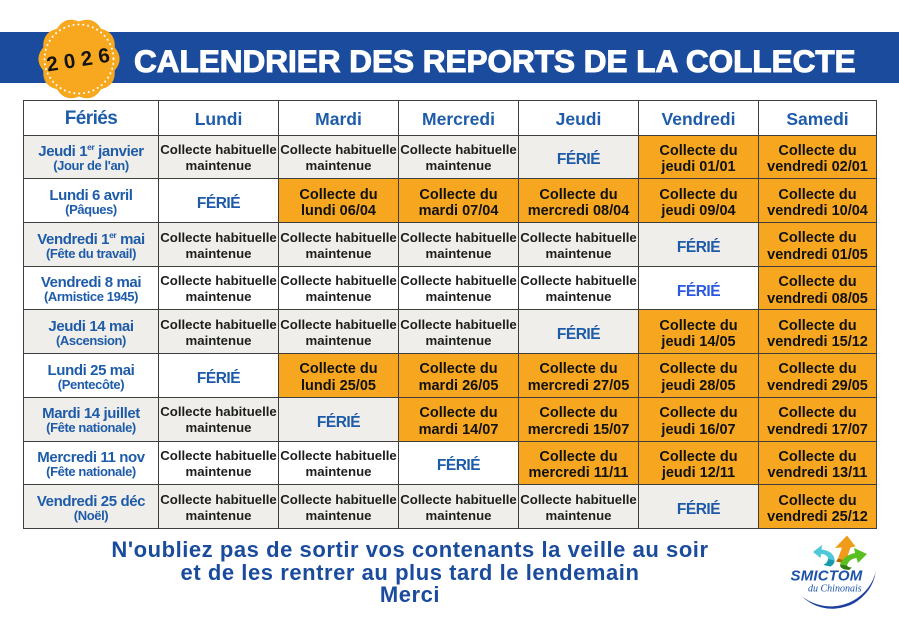 This screenshot has height=633, width=899. What do you see at coordinates (827, 576) in the screenshot?
I see `svg-text: SMICTOM` at bounding box center [827, 576].